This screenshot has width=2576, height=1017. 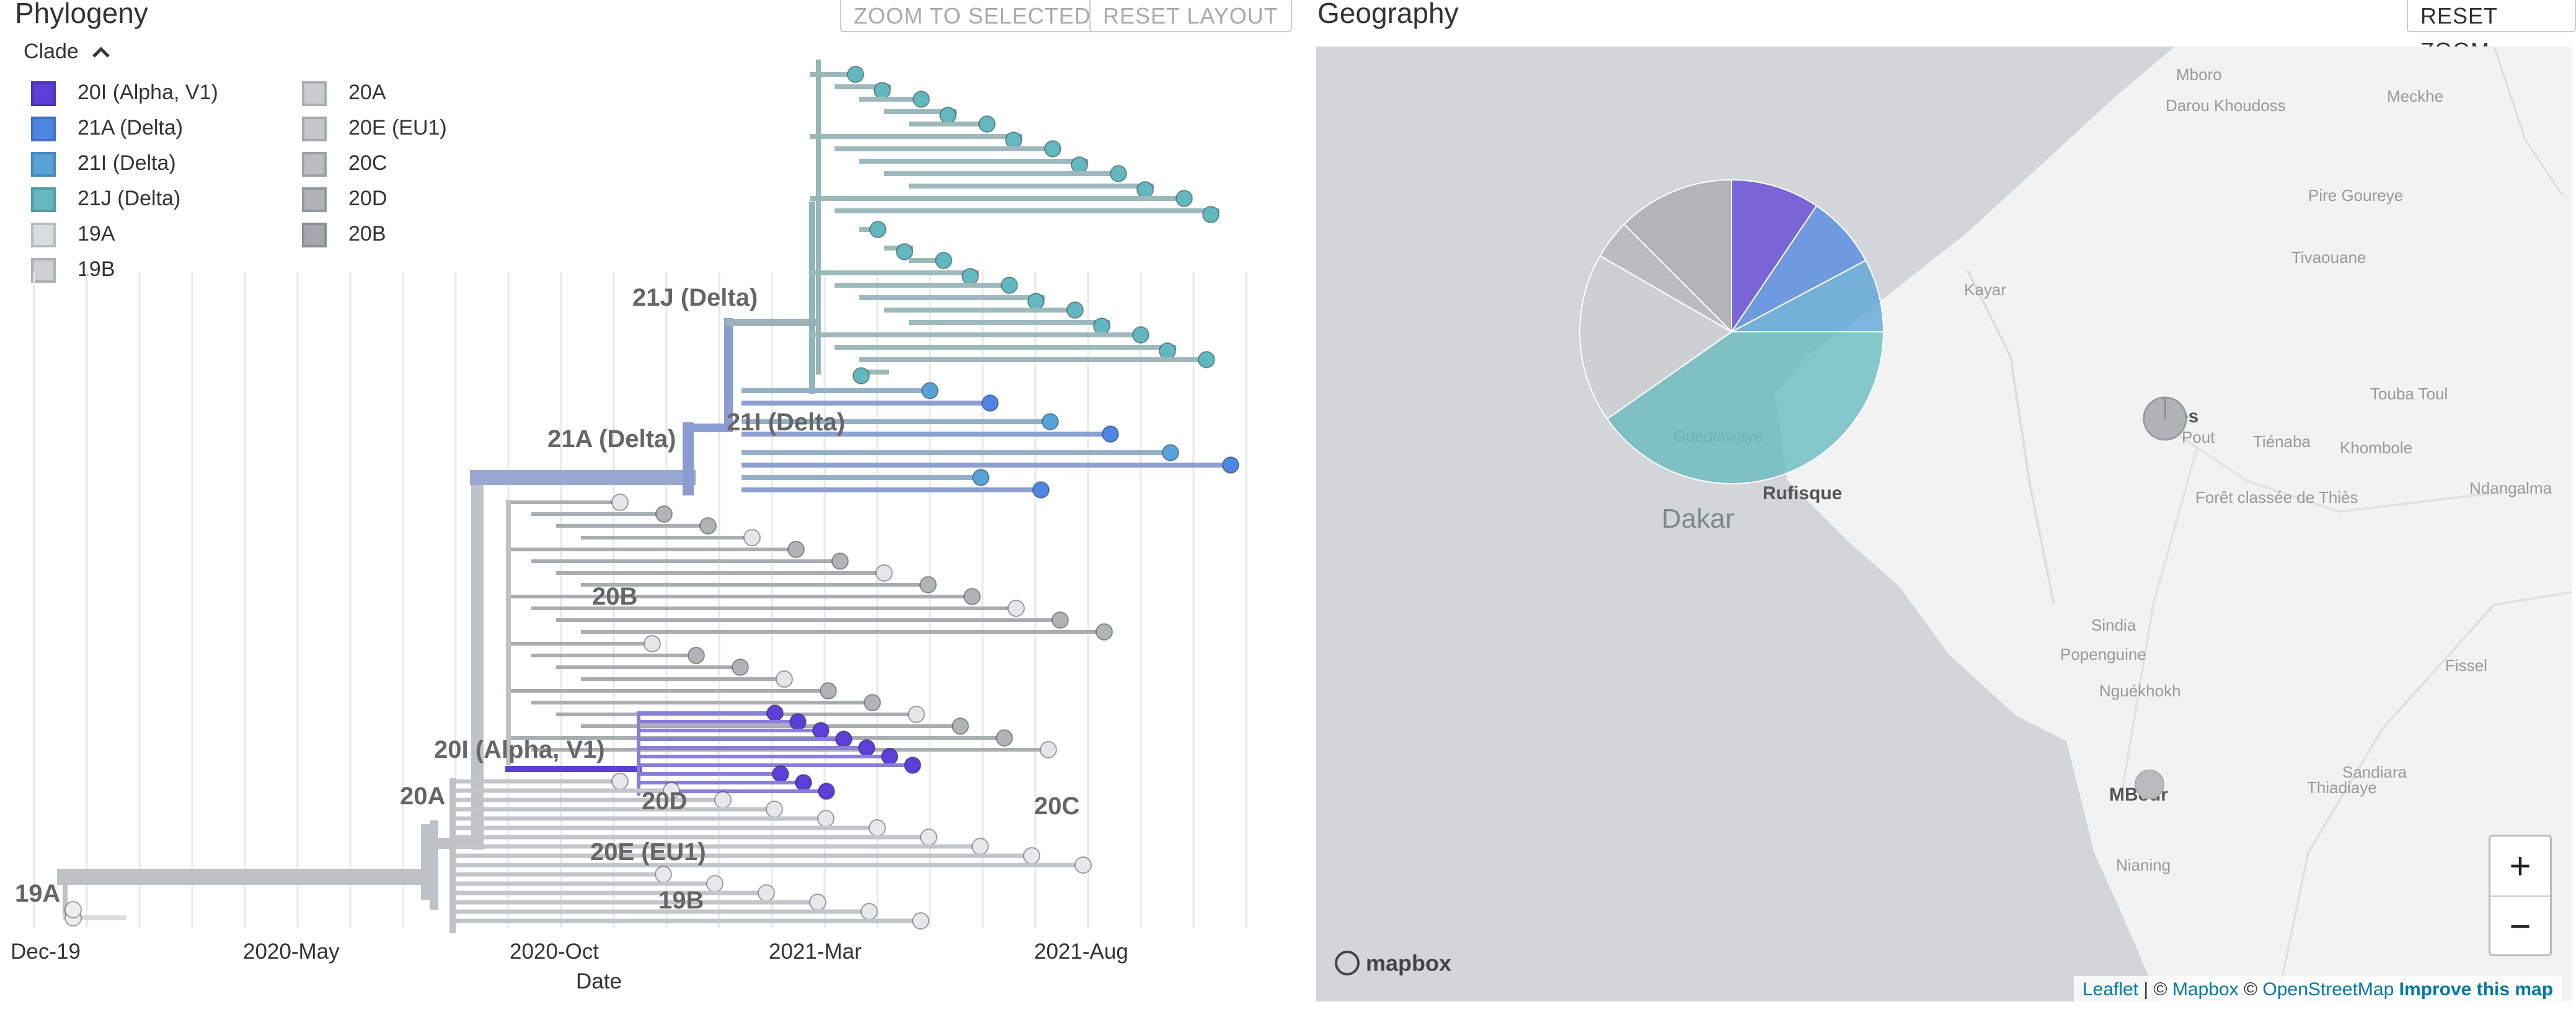 What do you see at coordinates (367, 234) in the screenshot?
I see `legend-label: 20B` at bounding box center [367, 234].